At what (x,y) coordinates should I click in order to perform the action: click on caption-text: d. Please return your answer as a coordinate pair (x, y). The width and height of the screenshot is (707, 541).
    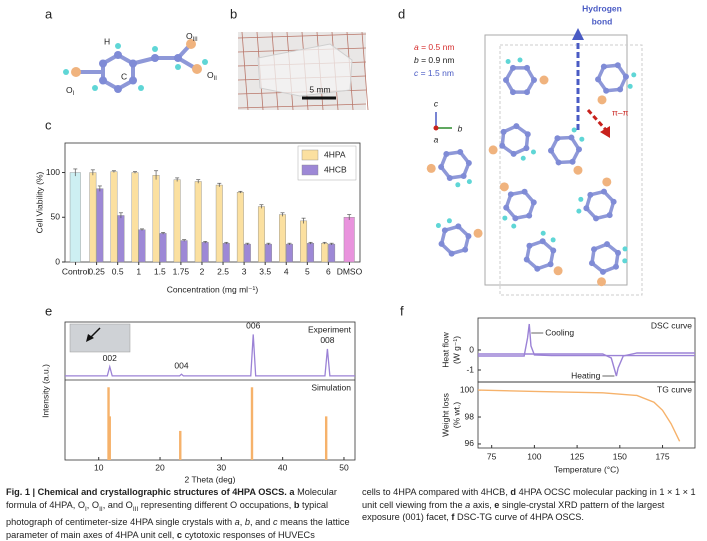
    Looking at the image, I should click on (513, 492).